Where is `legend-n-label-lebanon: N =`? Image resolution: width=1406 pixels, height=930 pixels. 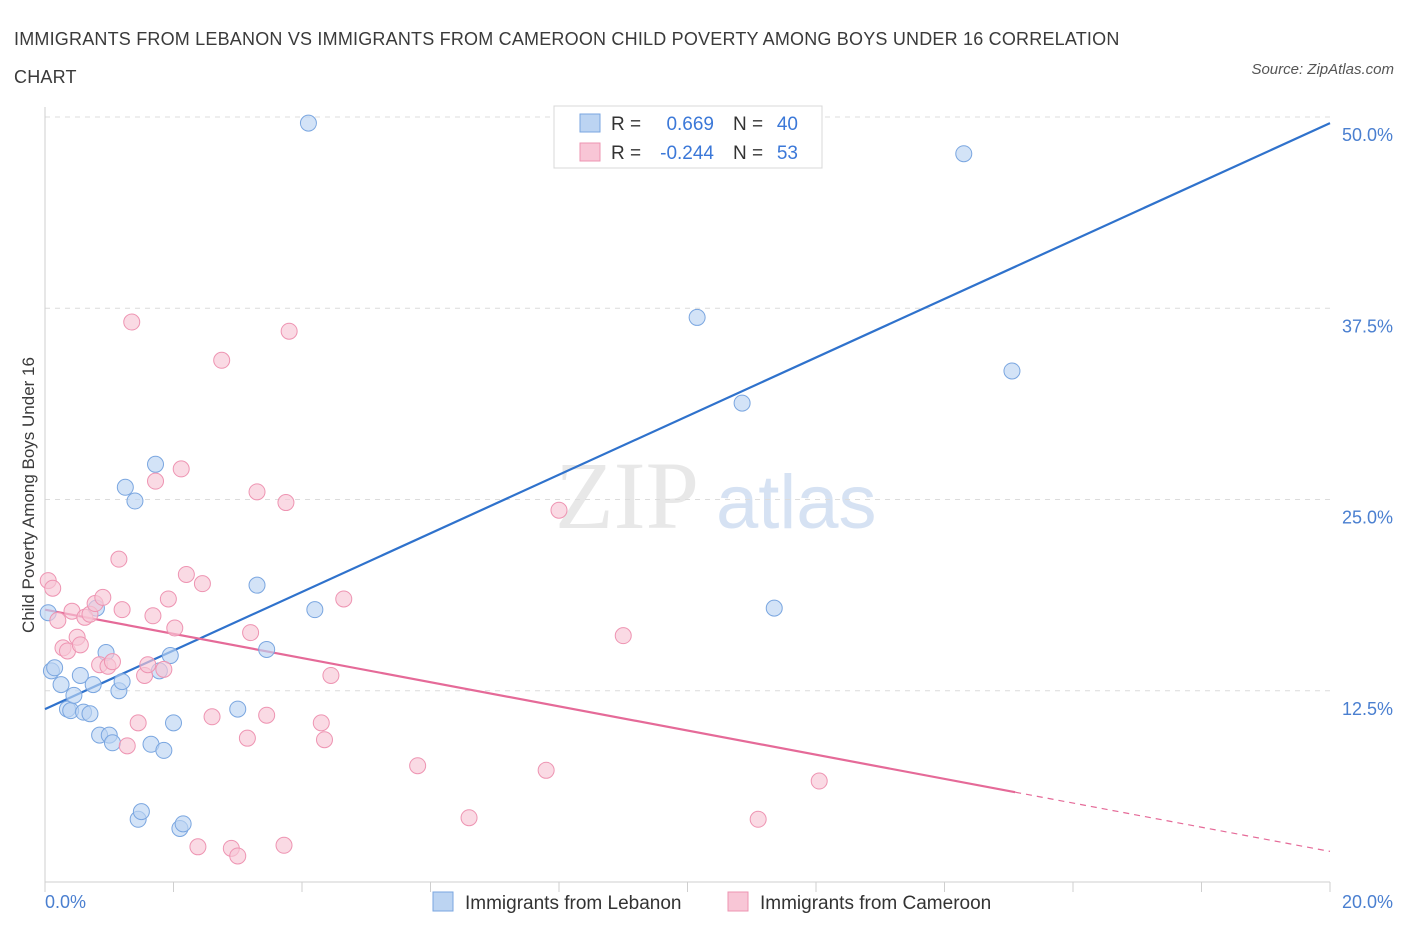 legend-n-label-lebanon: N = is located at coordinates (748, 124).